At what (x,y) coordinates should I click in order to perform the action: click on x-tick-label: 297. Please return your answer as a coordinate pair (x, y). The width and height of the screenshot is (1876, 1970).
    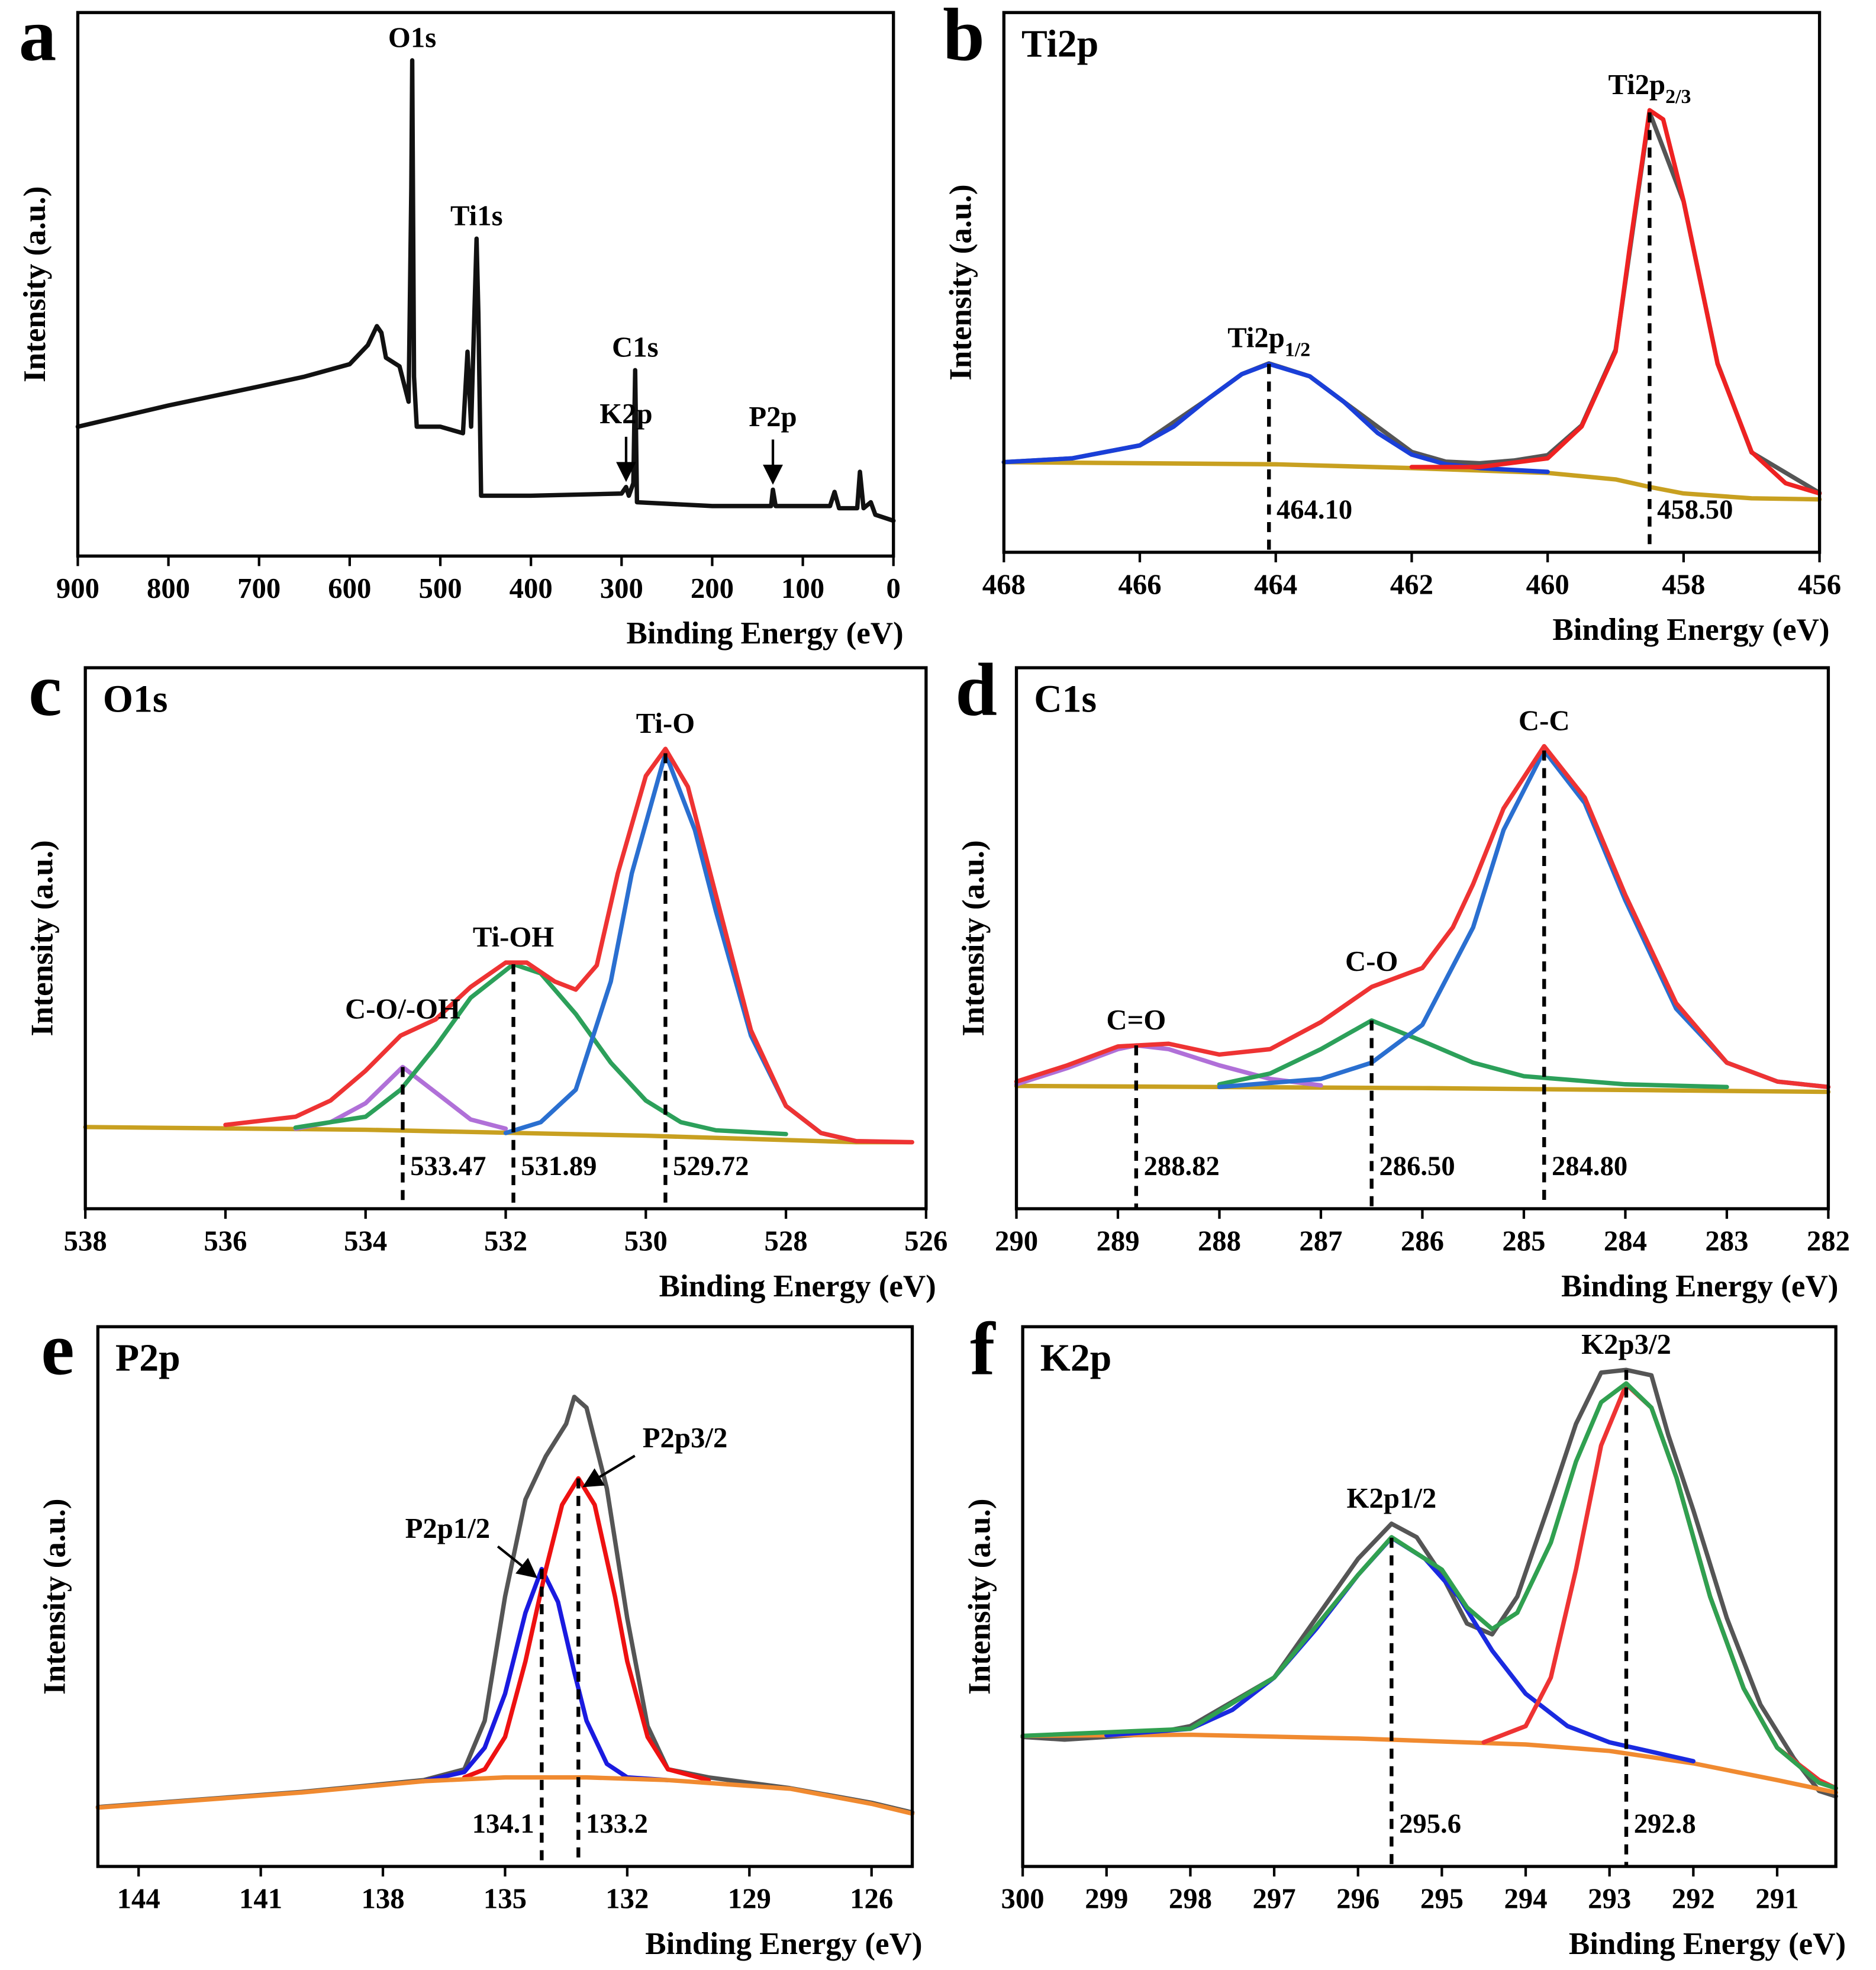
    Looking at the image, I should click on (1275, 1899).